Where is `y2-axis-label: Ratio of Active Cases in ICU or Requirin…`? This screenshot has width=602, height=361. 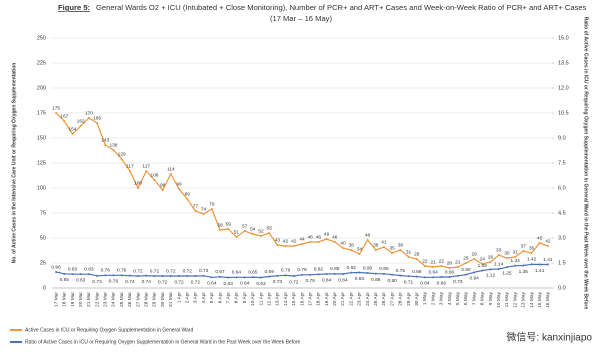
y2-axis-label: Ratio of Active Cases in ICU or Requirin… is located at coordinates (586, 163).